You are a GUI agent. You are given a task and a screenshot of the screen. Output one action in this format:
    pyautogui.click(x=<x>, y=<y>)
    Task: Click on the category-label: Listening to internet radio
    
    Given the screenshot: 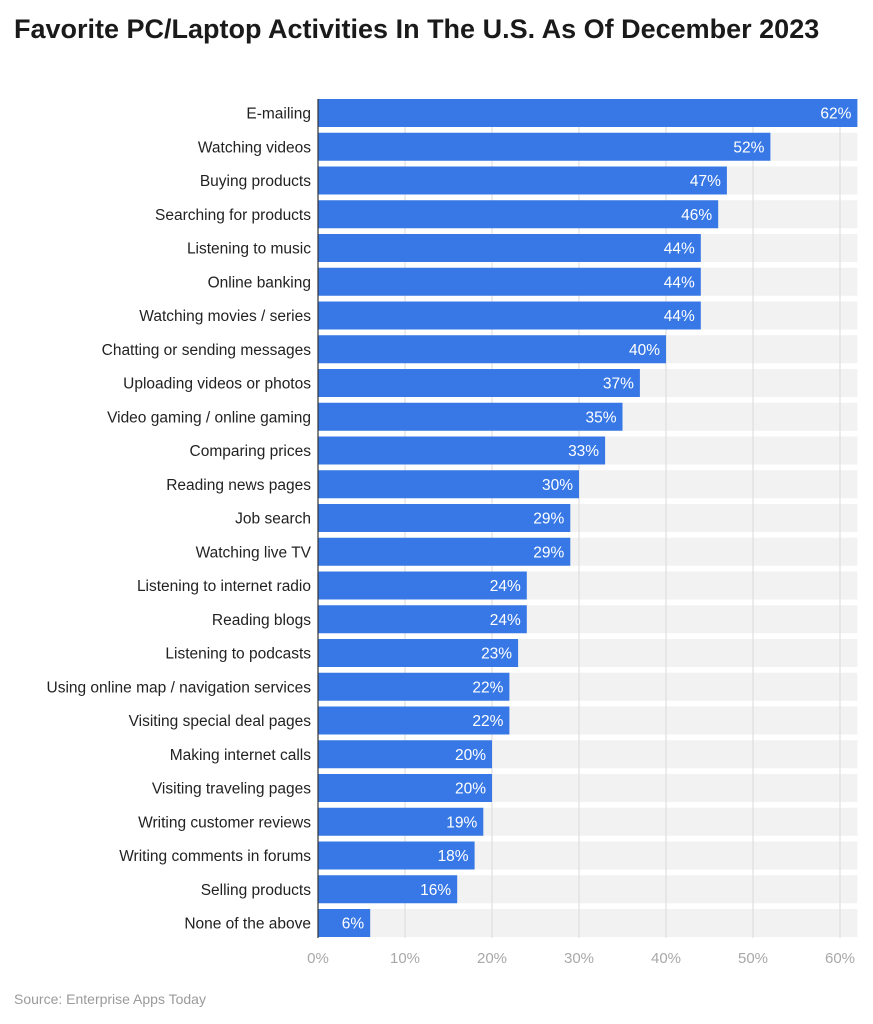 What is the action you would take?
    pyautogui.click(x=224, y=586)
    